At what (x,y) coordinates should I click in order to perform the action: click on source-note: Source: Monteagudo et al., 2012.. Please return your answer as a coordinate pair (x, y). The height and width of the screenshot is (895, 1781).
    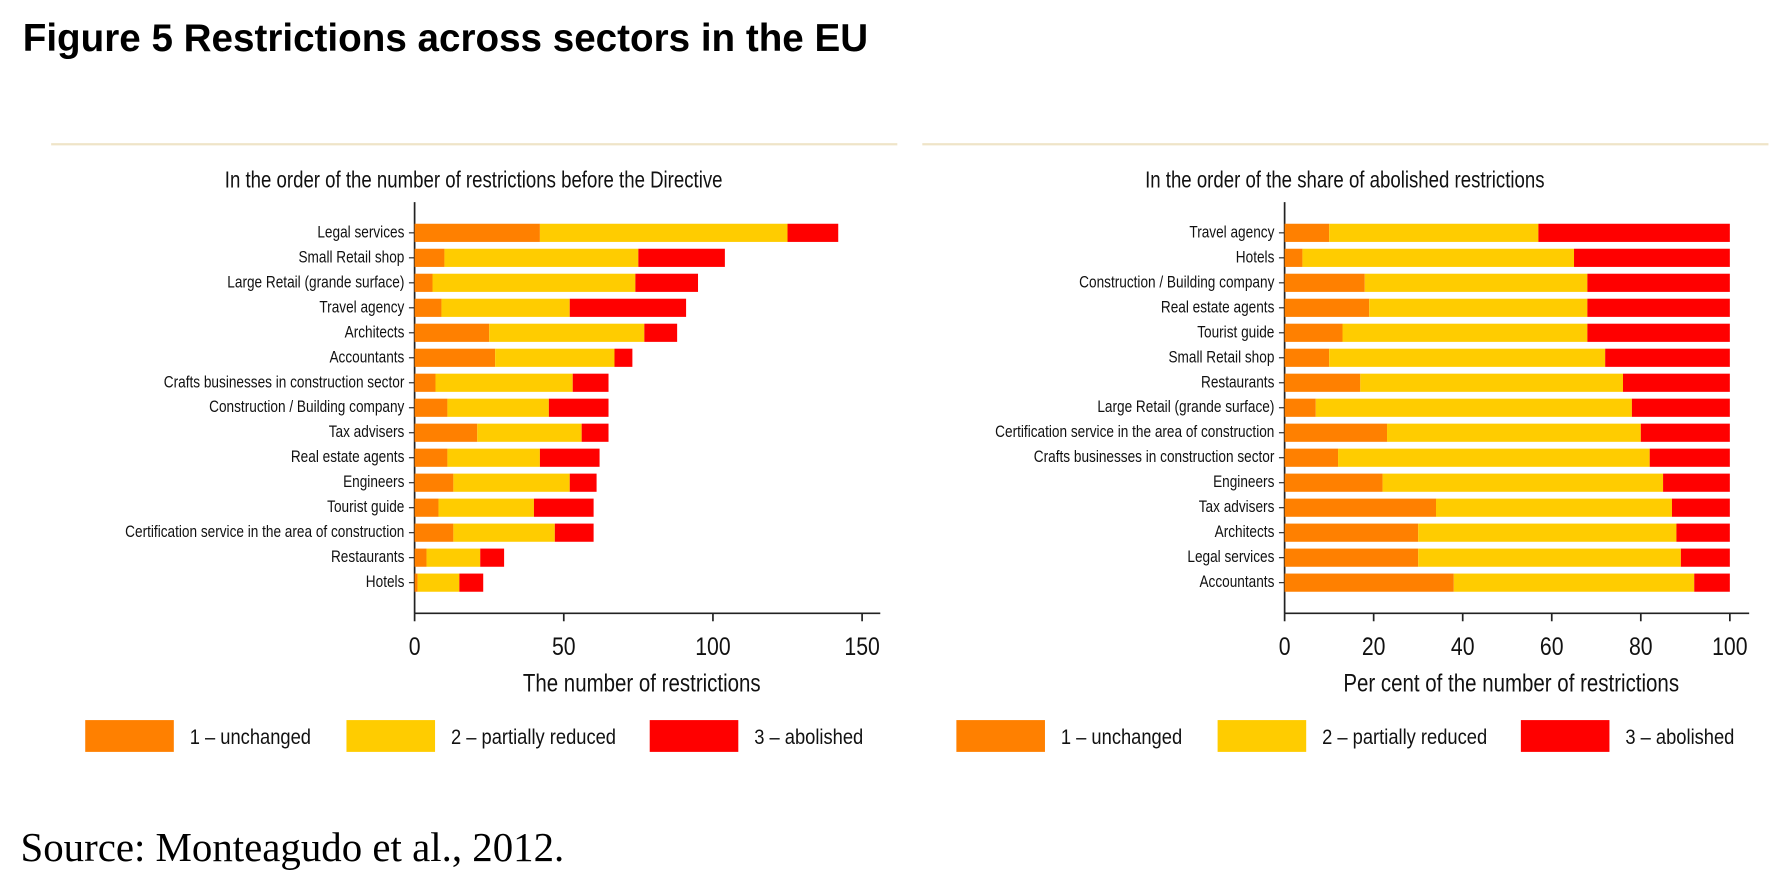
    Looking at the image, I should click on (292, 847).